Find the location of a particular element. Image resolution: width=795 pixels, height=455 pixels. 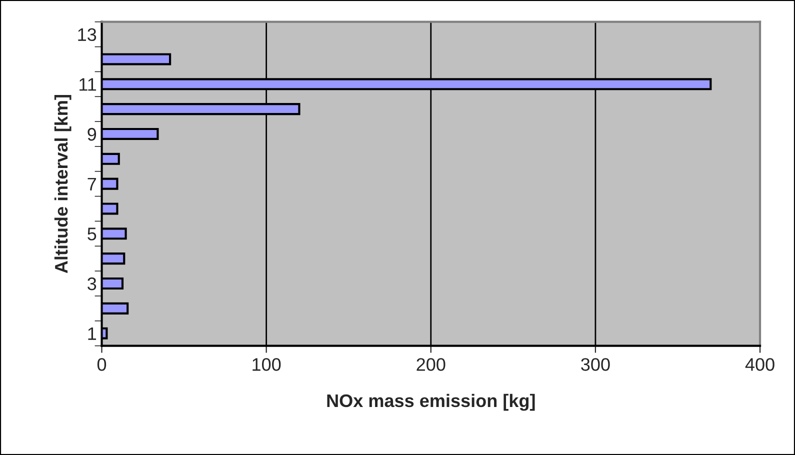

x-tick-label: 400 is located at coordinates (759, 364).